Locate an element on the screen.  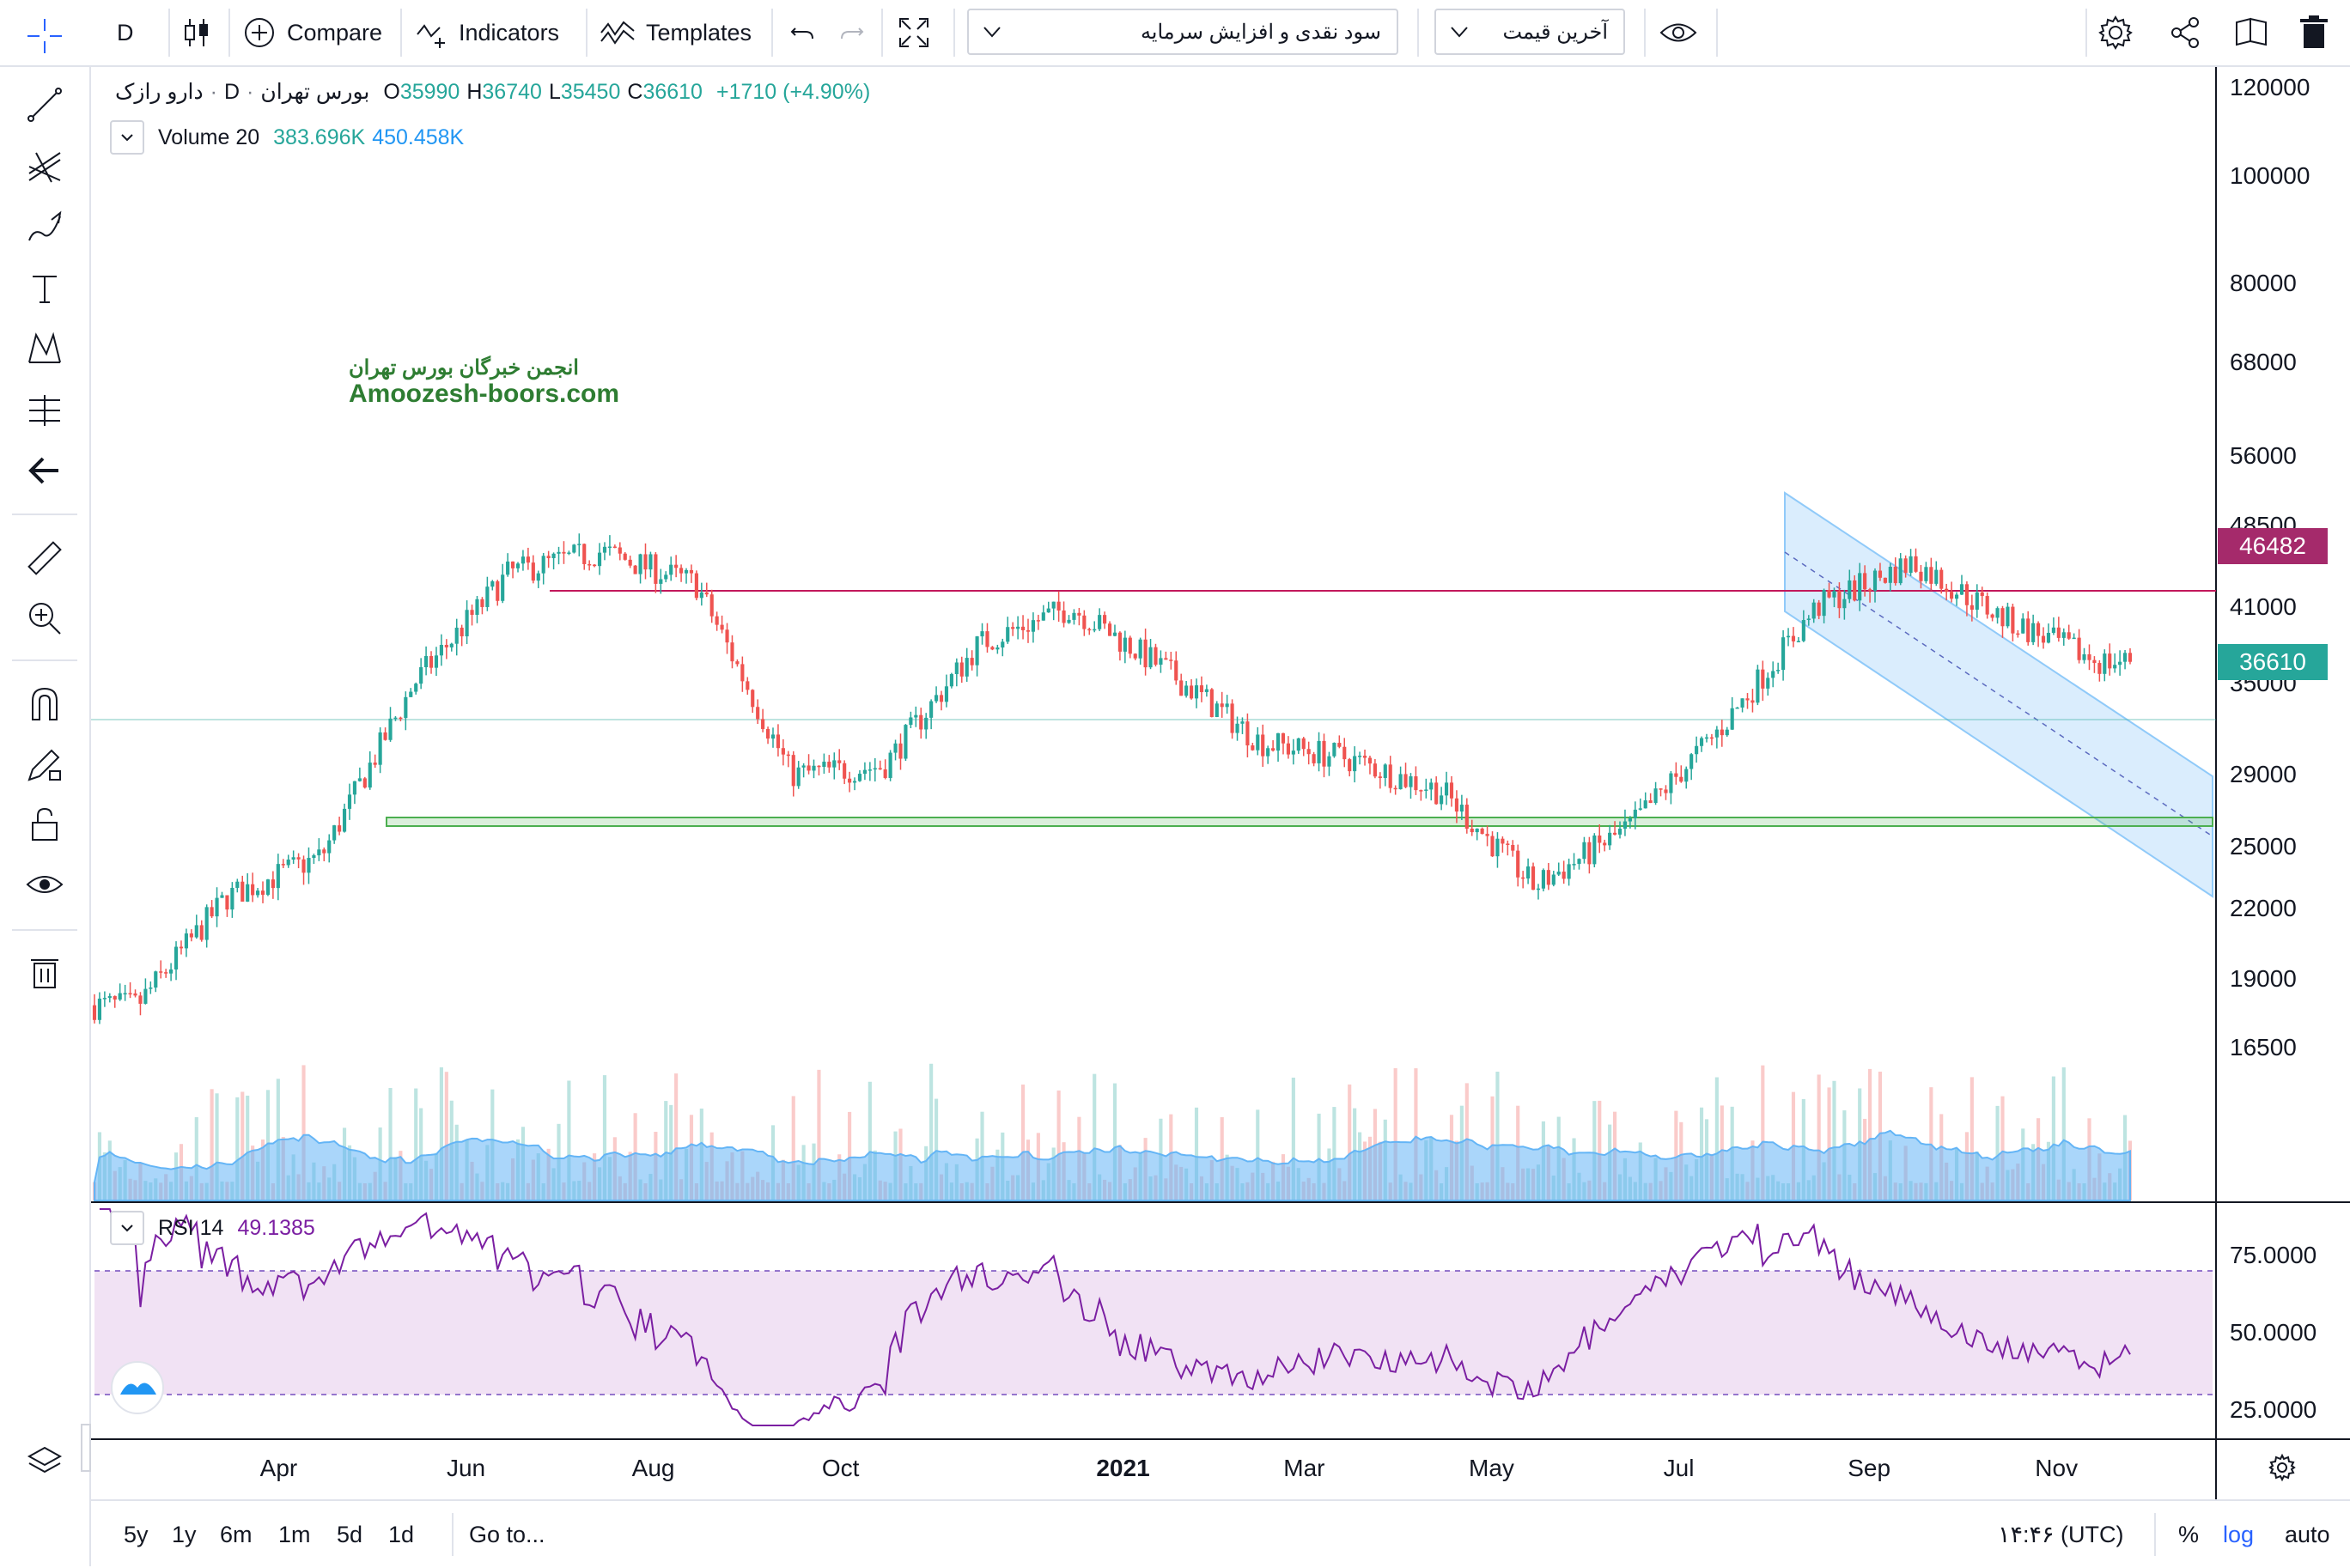
log-toggle: log is located at coordinates (2238, 1534).